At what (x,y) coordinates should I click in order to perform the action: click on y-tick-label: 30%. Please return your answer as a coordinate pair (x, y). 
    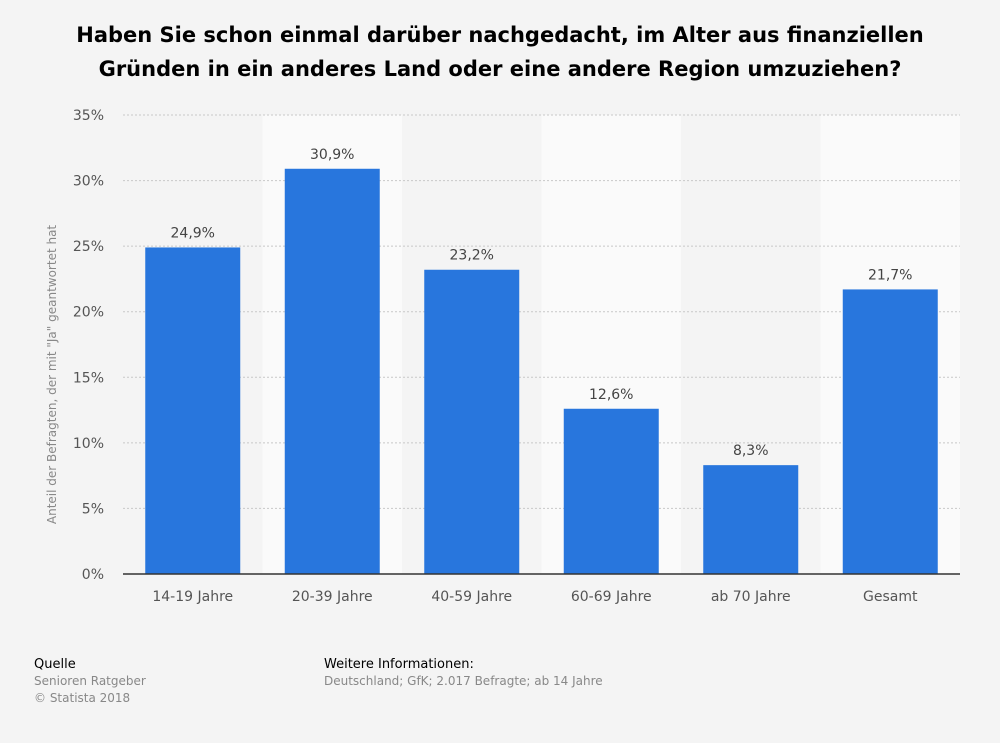
    Looking at the image, I should click on (88, 182).